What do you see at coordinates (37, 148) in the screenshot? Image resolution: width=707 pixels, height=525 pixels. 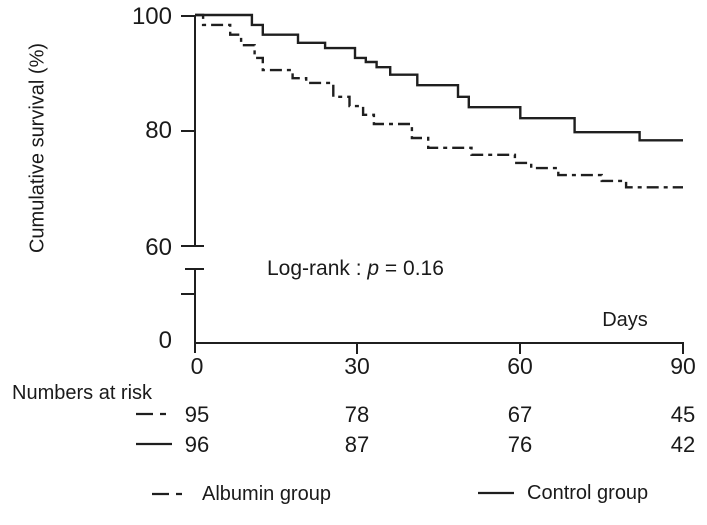 I see `y-axis-title: Cumulative survival (%)` at bounding box center [37, 148].